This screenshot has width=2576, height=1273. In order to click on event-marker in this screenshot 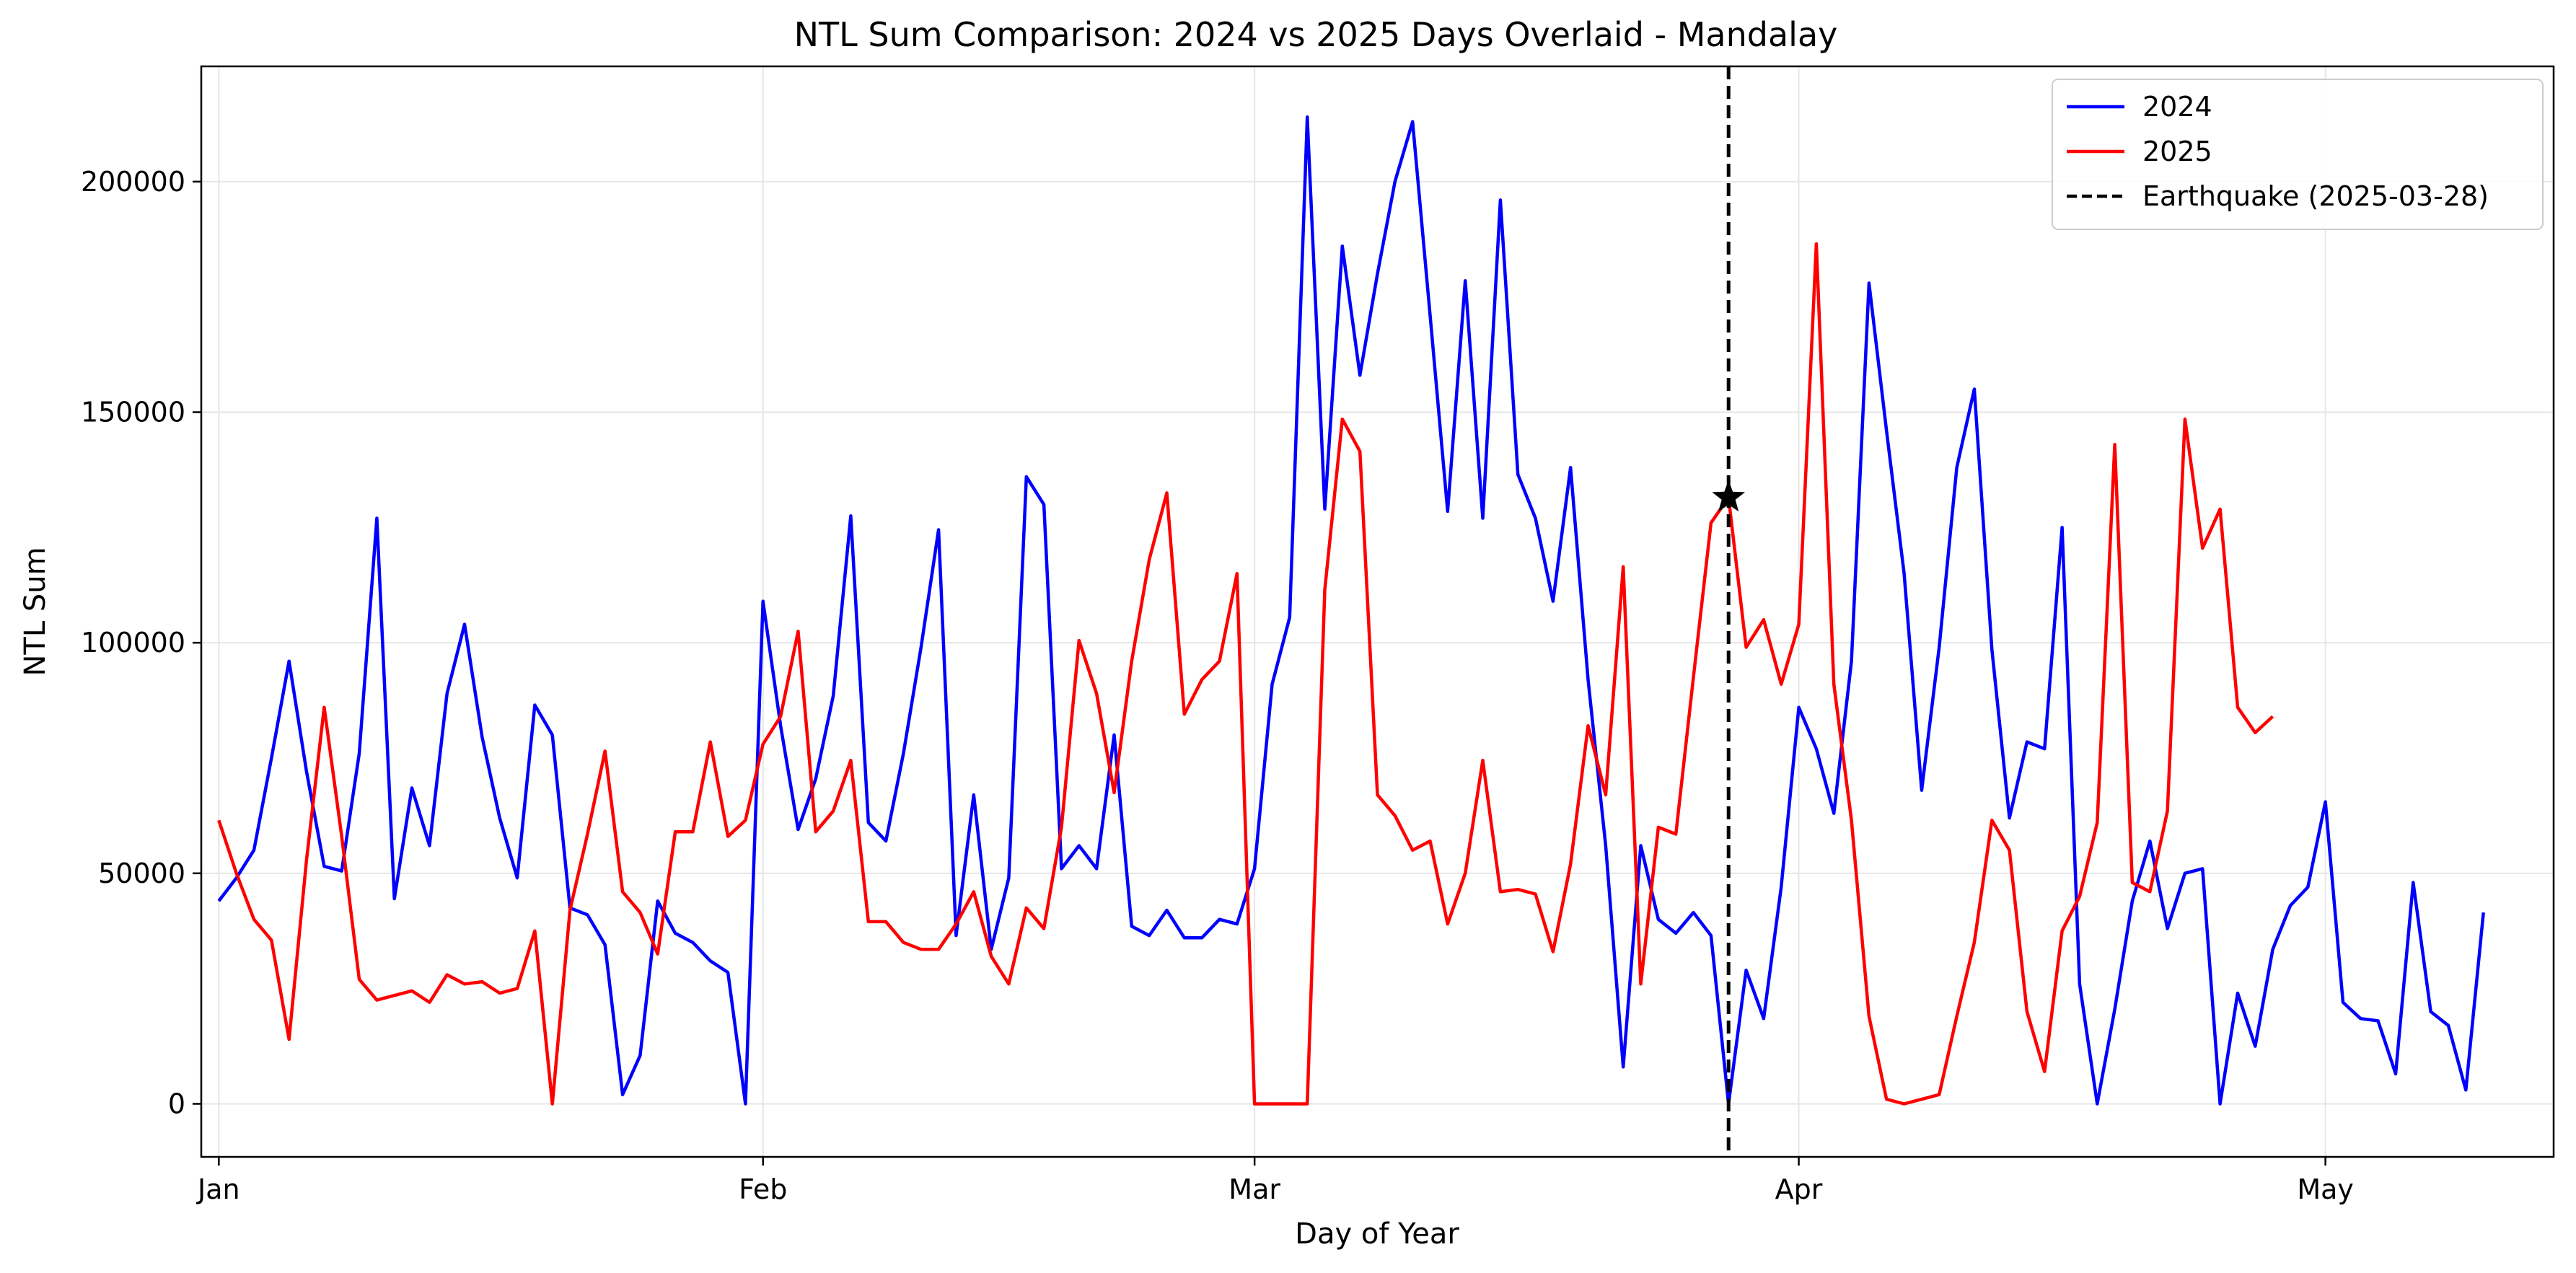, I will do `click(1728, 611)`.